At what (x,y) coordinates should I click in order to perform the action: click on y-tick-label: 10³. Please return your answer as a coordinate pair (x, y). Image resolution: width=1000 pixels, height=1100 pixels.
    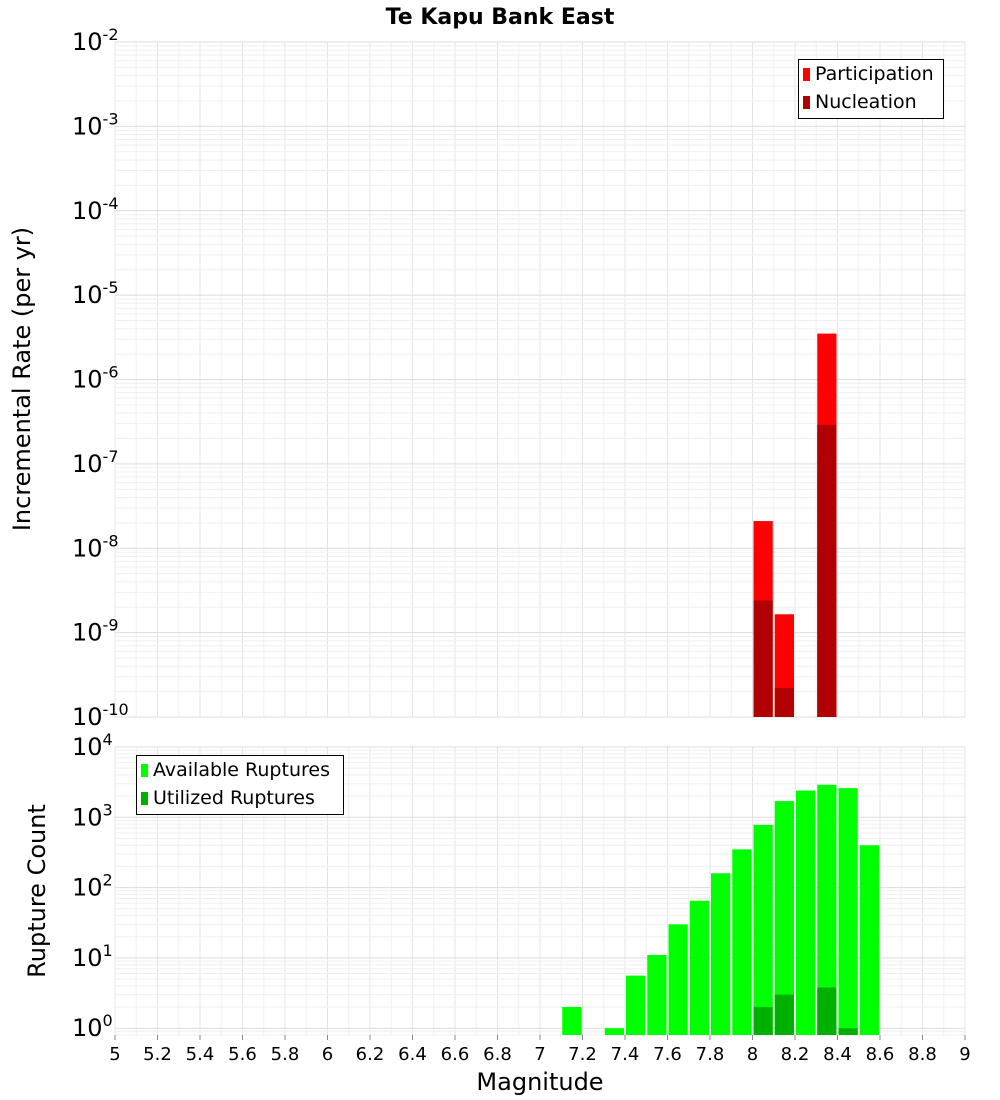
    Looking at the image, I should click on (92, 815).